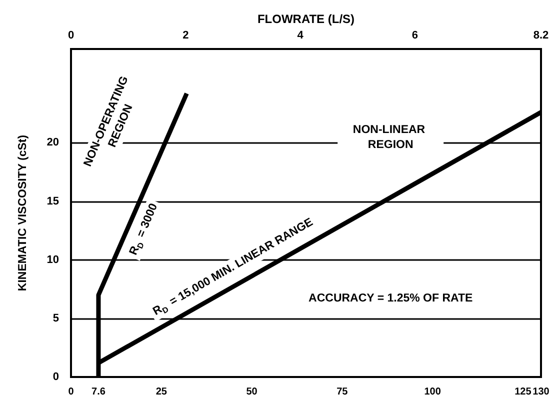 This screenshot has width=553, height=406. Describe the element at coordinates (433, 392) in the screenshot. I see `x-tick-label: 100` at that location.